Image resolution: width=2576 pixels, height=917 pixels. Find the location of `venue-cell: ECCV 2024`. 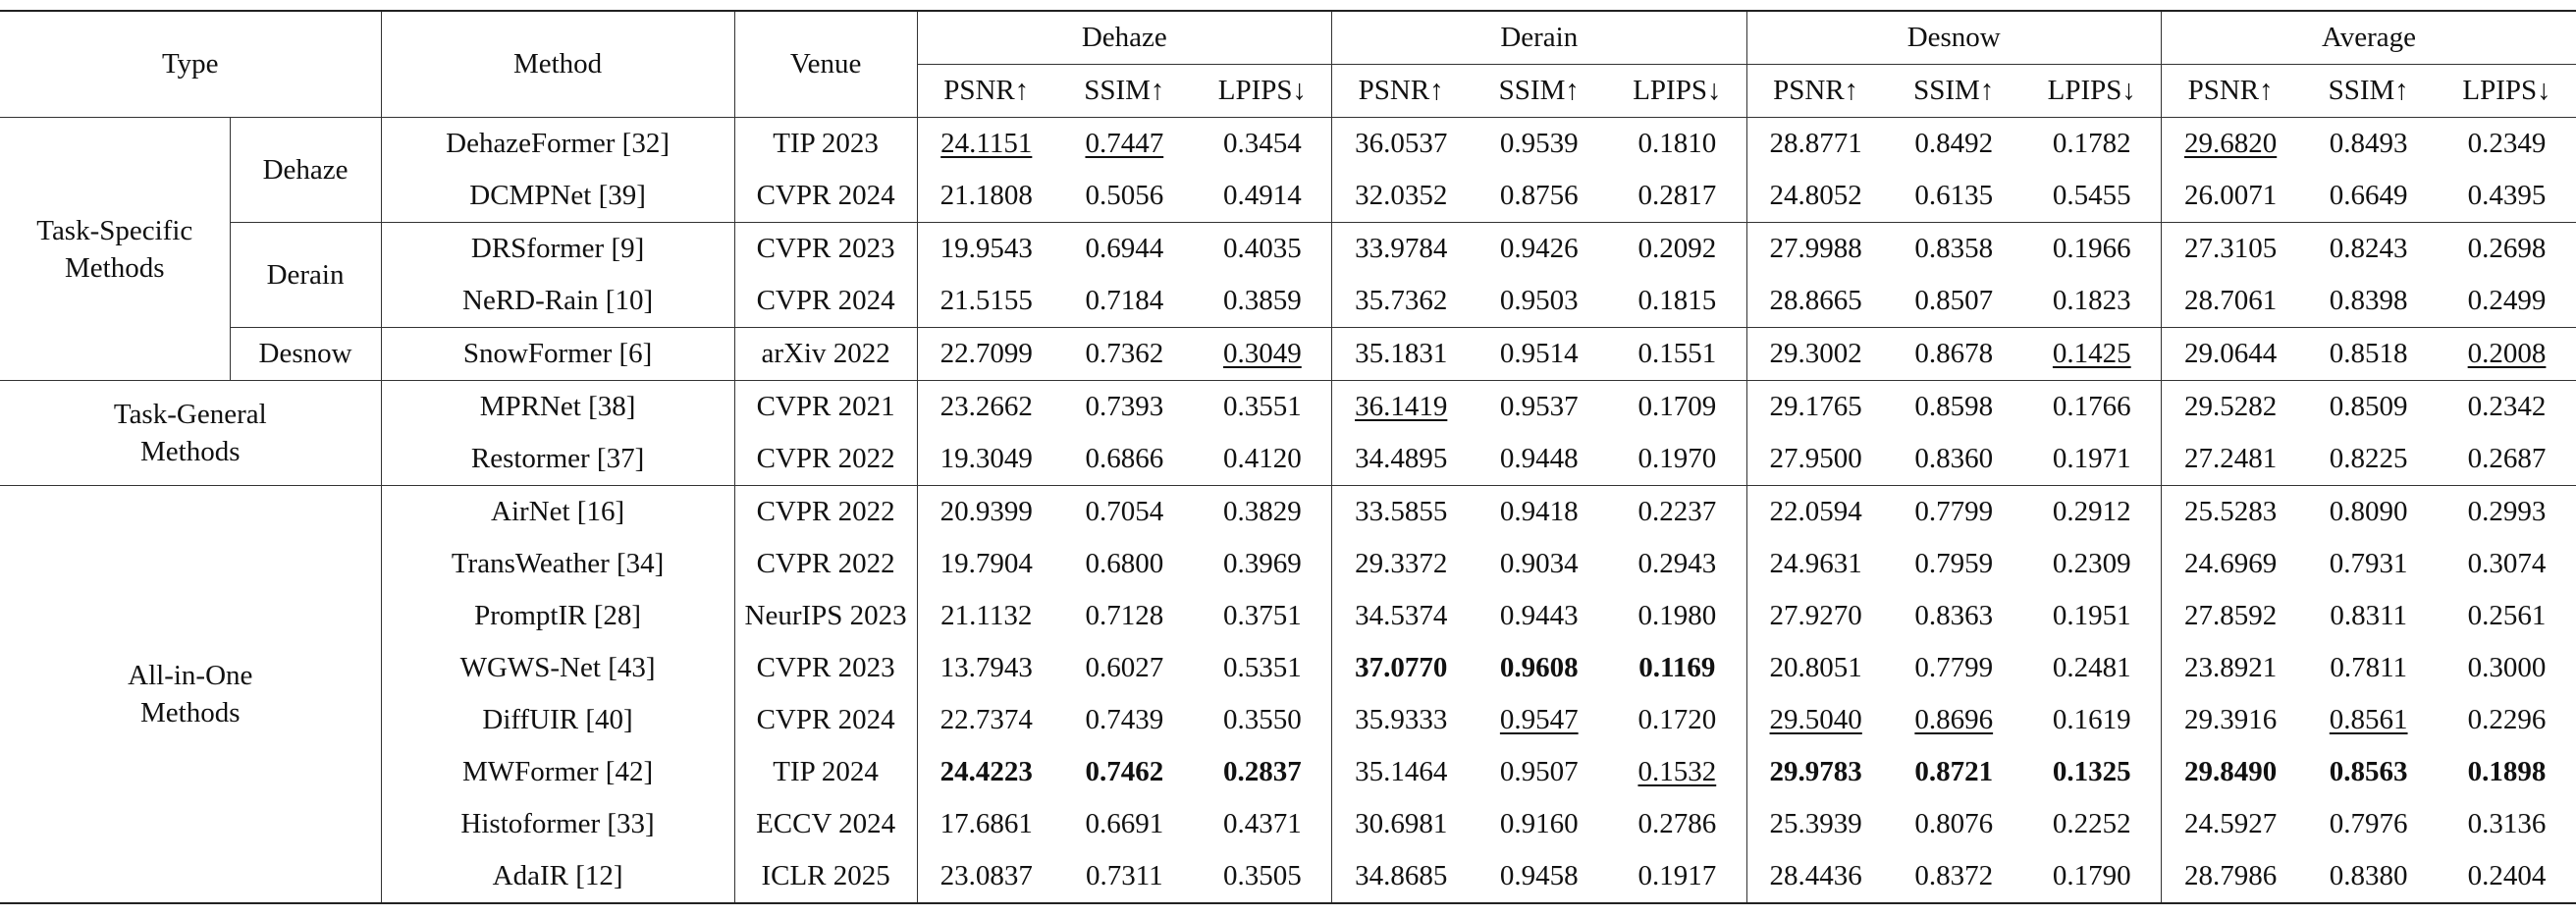

venue-cell: ECCV 2024 is located at coordinates (826, 824).